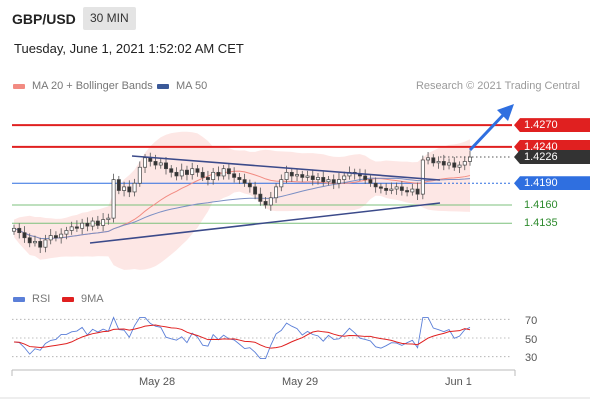 The image size is (590, 400). What do you see at coordinates (541, 223) in the screenshot?
I see `level-label-1.4135: 1.4135` at bounding box center [541, 223].